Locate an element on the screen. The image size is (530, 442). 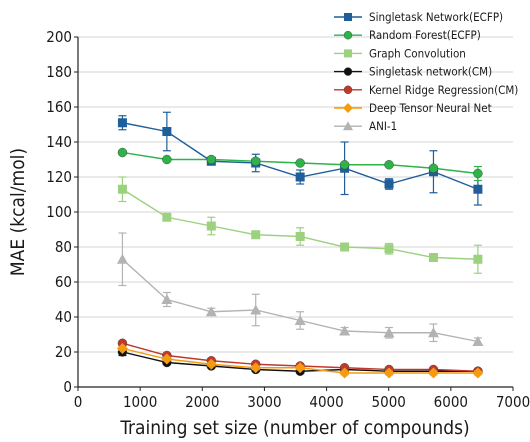
legend-item-6-marker is located at coordinates (348, 108).